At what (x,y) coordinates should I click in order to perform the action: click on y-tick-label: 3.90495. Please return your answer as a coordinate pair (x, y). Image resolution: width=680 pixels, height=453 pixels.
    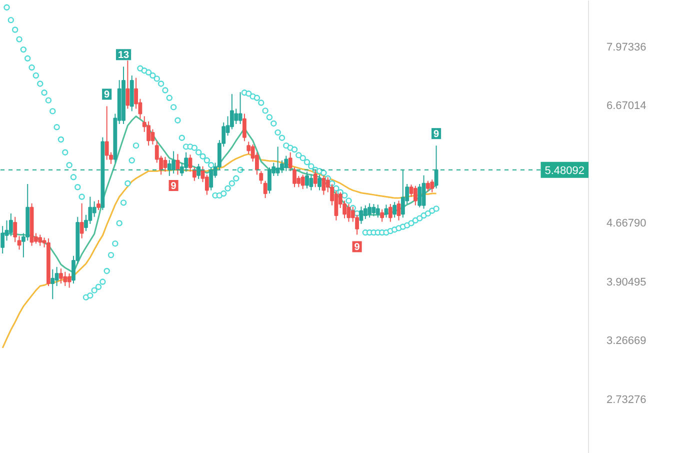
    Looking at the image, I should click on (626, 282).